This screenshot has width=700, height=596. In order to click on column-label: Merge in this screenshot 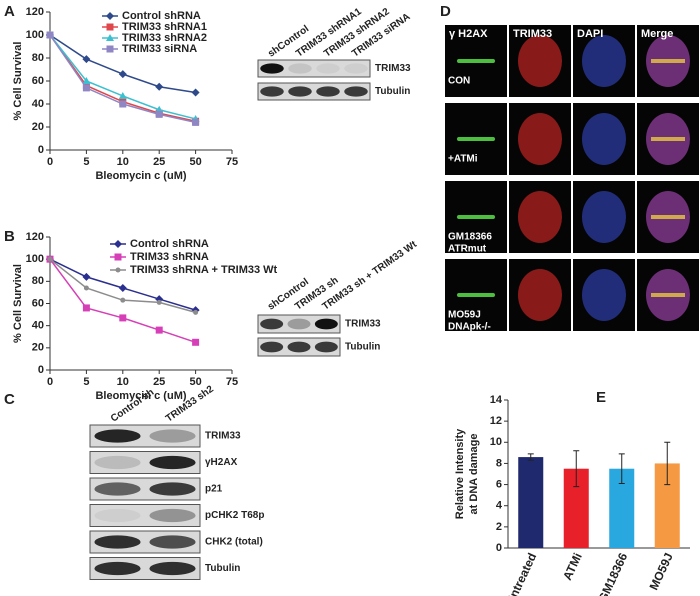, I will do `click(657, 34)`.